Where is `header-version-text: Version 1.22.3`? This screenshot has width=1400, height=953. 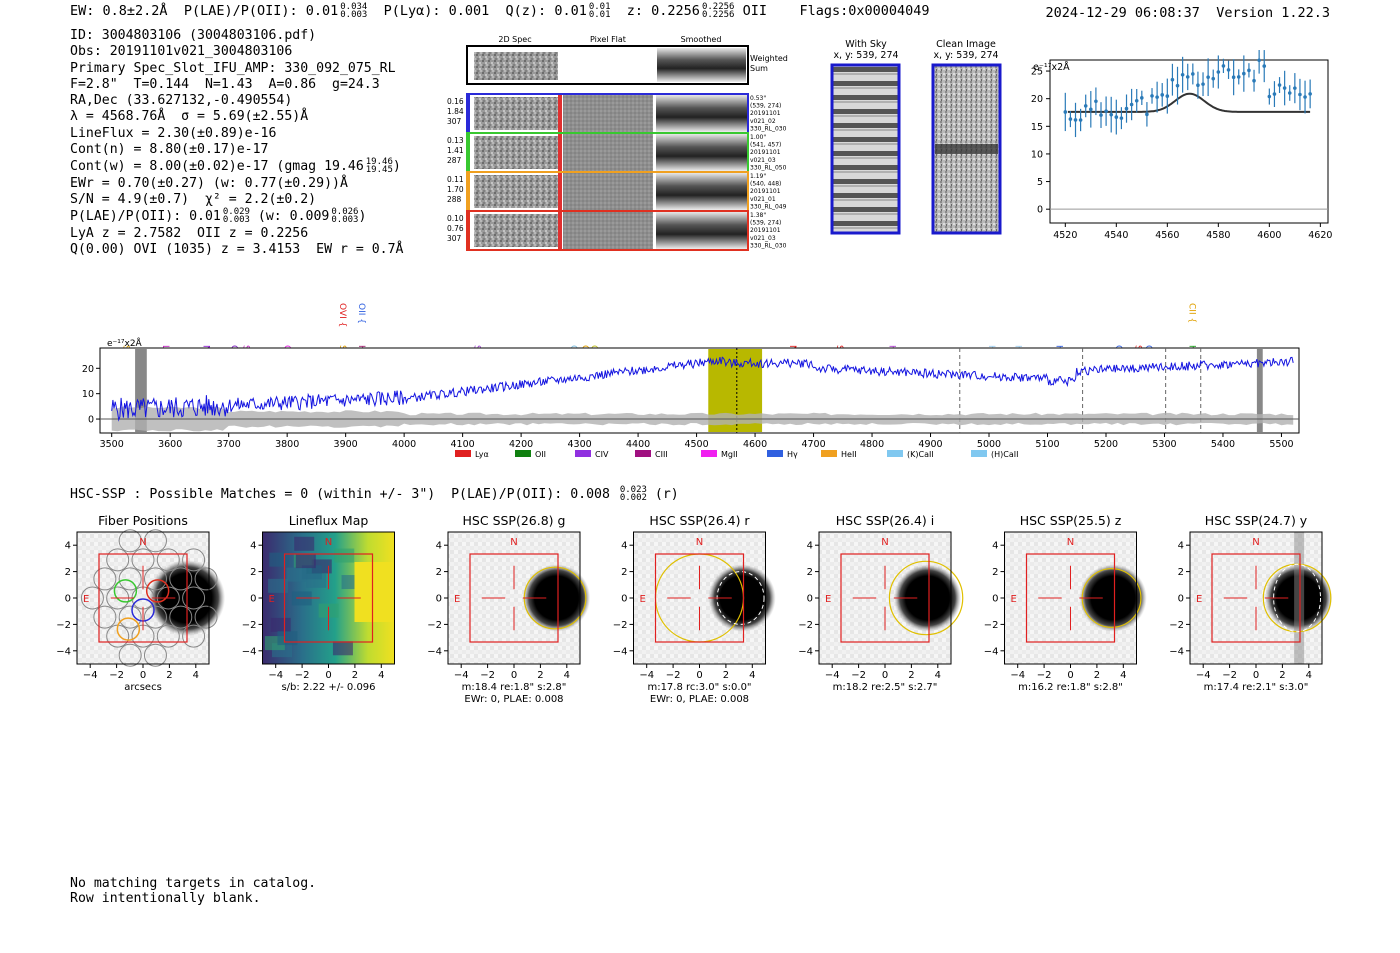
header-version-text: Version 1.22.3 is located at coordinates (1273, 13).